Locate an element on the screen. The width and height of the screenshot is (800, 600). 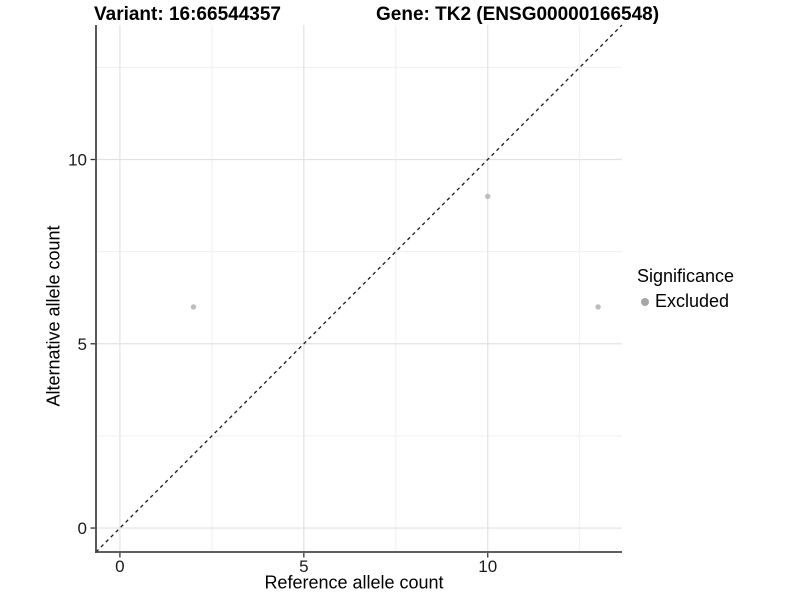
y-tick-label: 0 is located at coordinates (82, 528).